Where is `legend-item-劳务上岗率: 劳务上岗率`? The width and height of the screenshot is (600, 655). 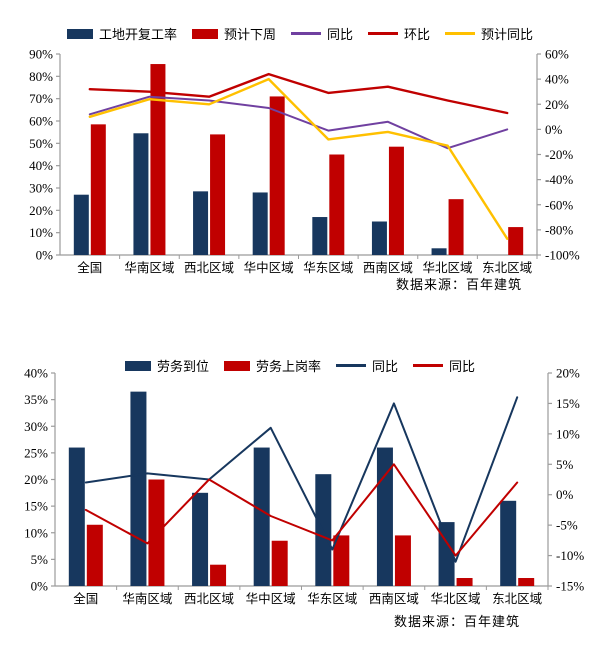
legend-item-劳务上岗率: 劳务上岗率 is located at coordinates (272, 365).